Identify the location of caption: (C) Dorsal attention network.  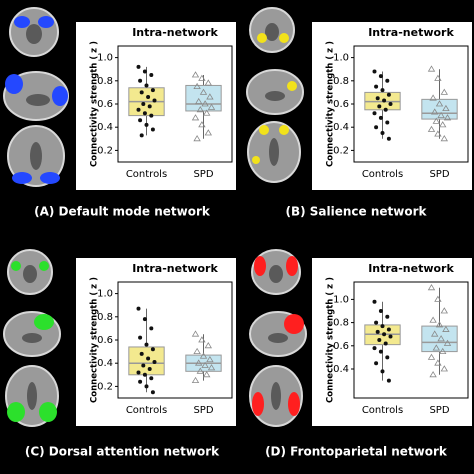
(122, 452).